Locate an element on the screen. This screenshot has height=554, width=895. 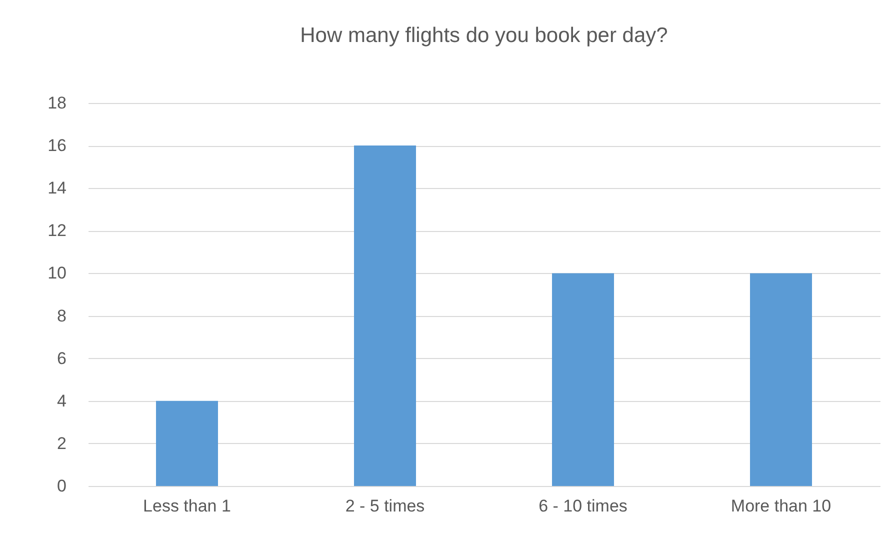
y-tick-label: 2 is located at coordinates (61, 443).